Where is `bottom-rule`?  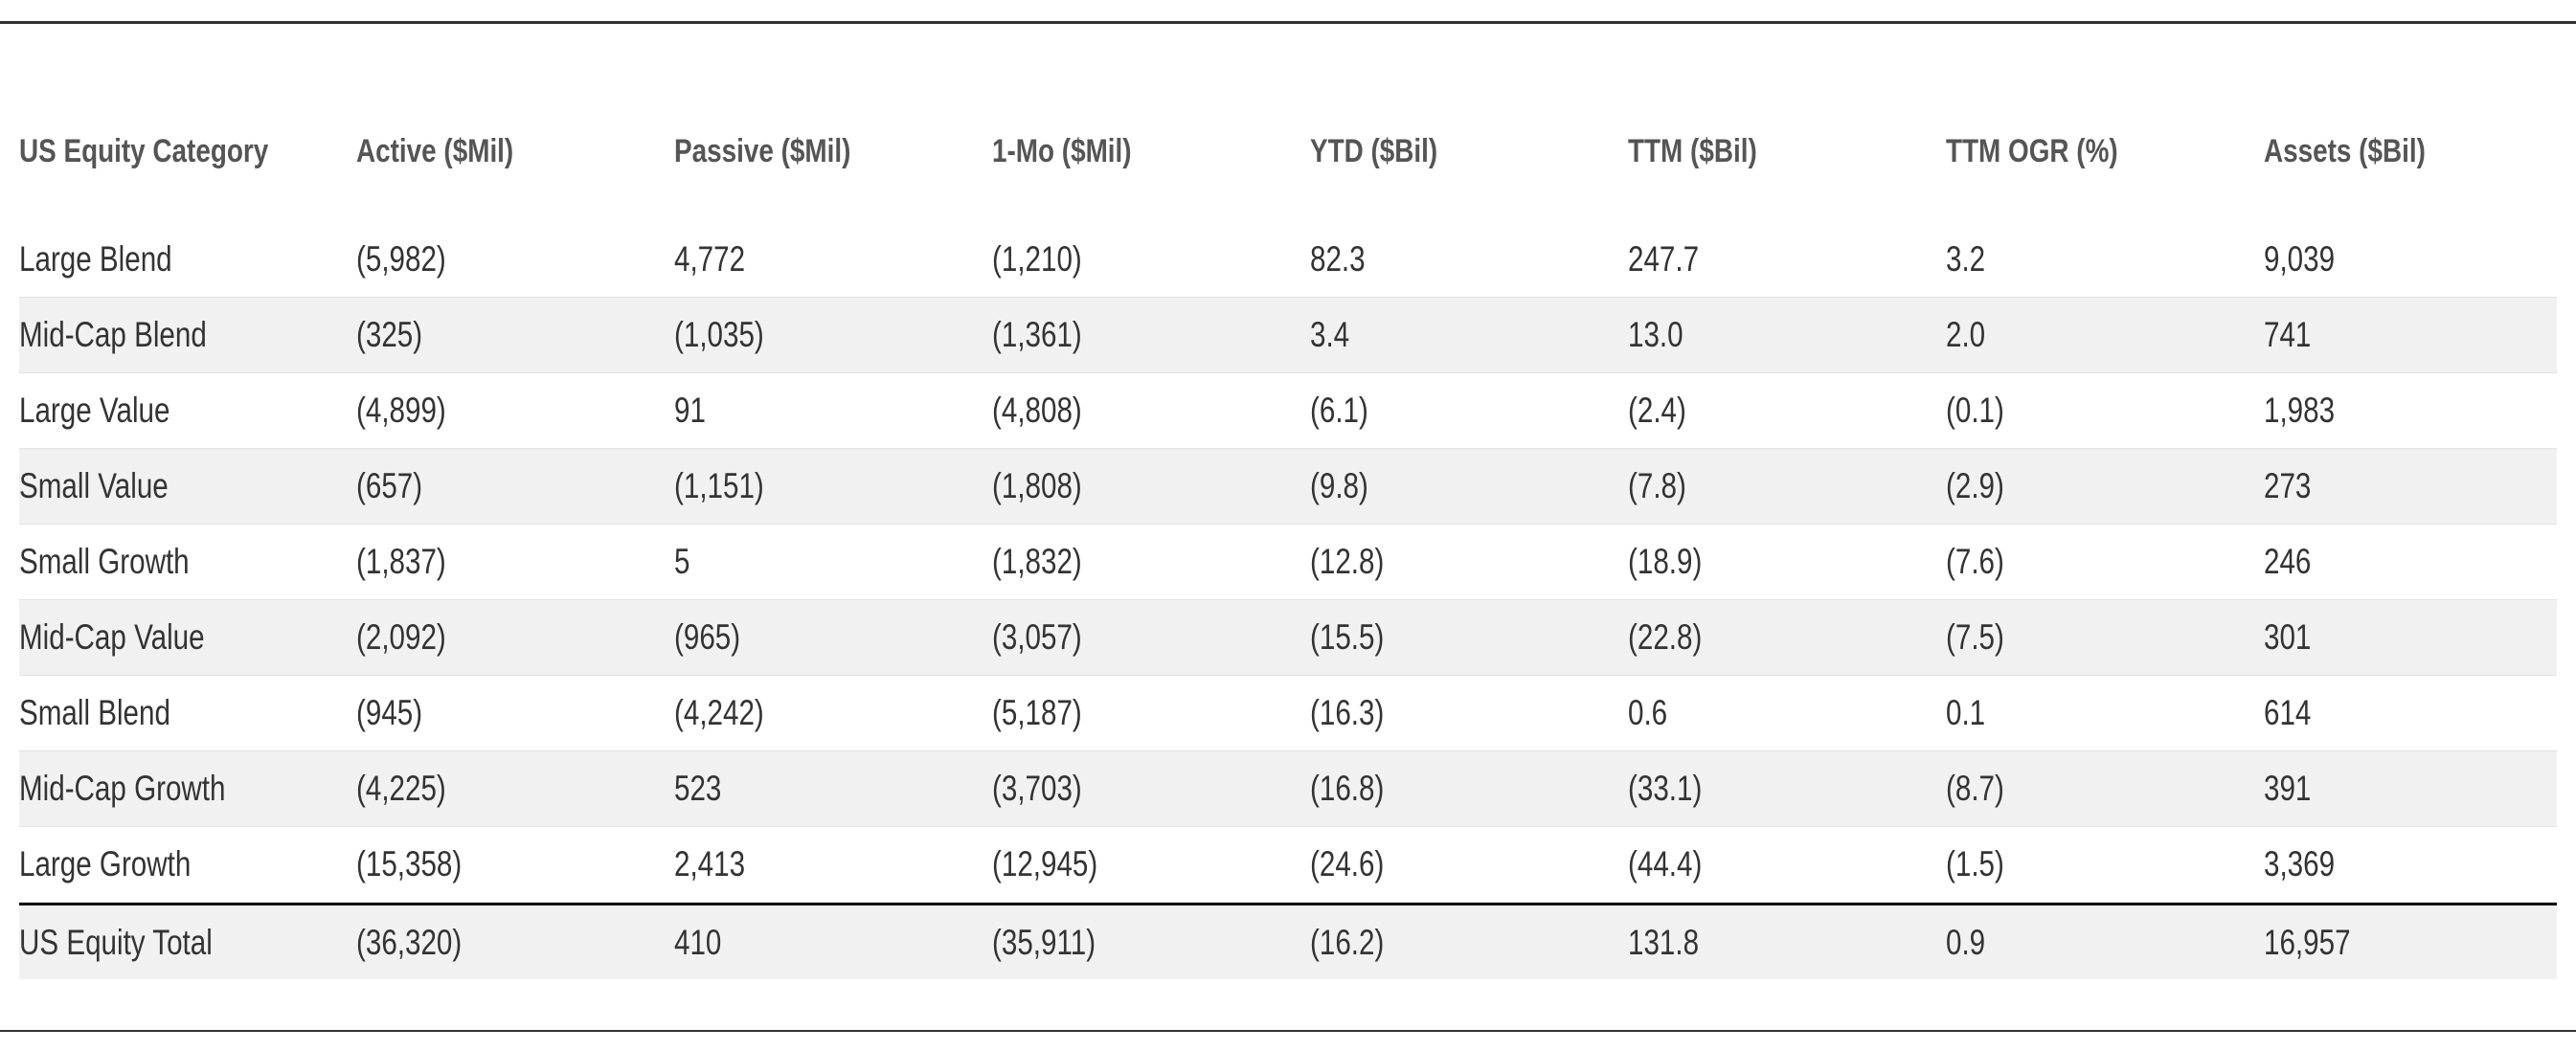 bottom-rule is located at coordinates (1288, 1031).